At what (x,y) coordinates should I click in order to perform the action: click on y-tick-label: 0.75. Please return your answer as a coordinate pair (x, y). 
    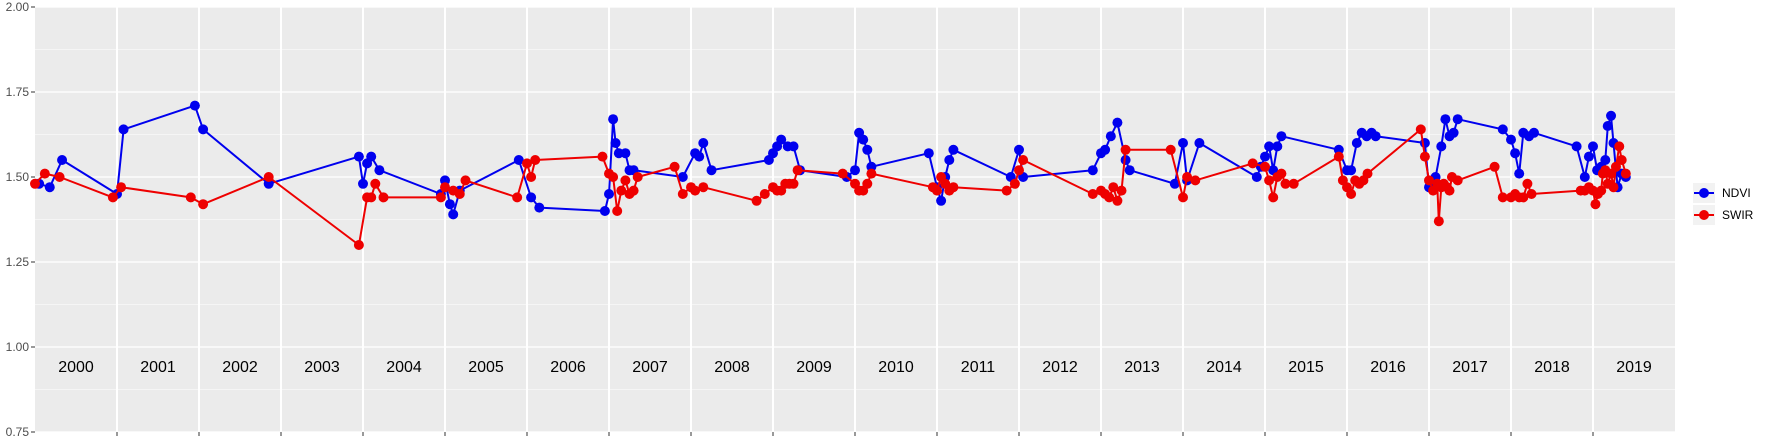
    Looking at the image, I should click on (18, 432).